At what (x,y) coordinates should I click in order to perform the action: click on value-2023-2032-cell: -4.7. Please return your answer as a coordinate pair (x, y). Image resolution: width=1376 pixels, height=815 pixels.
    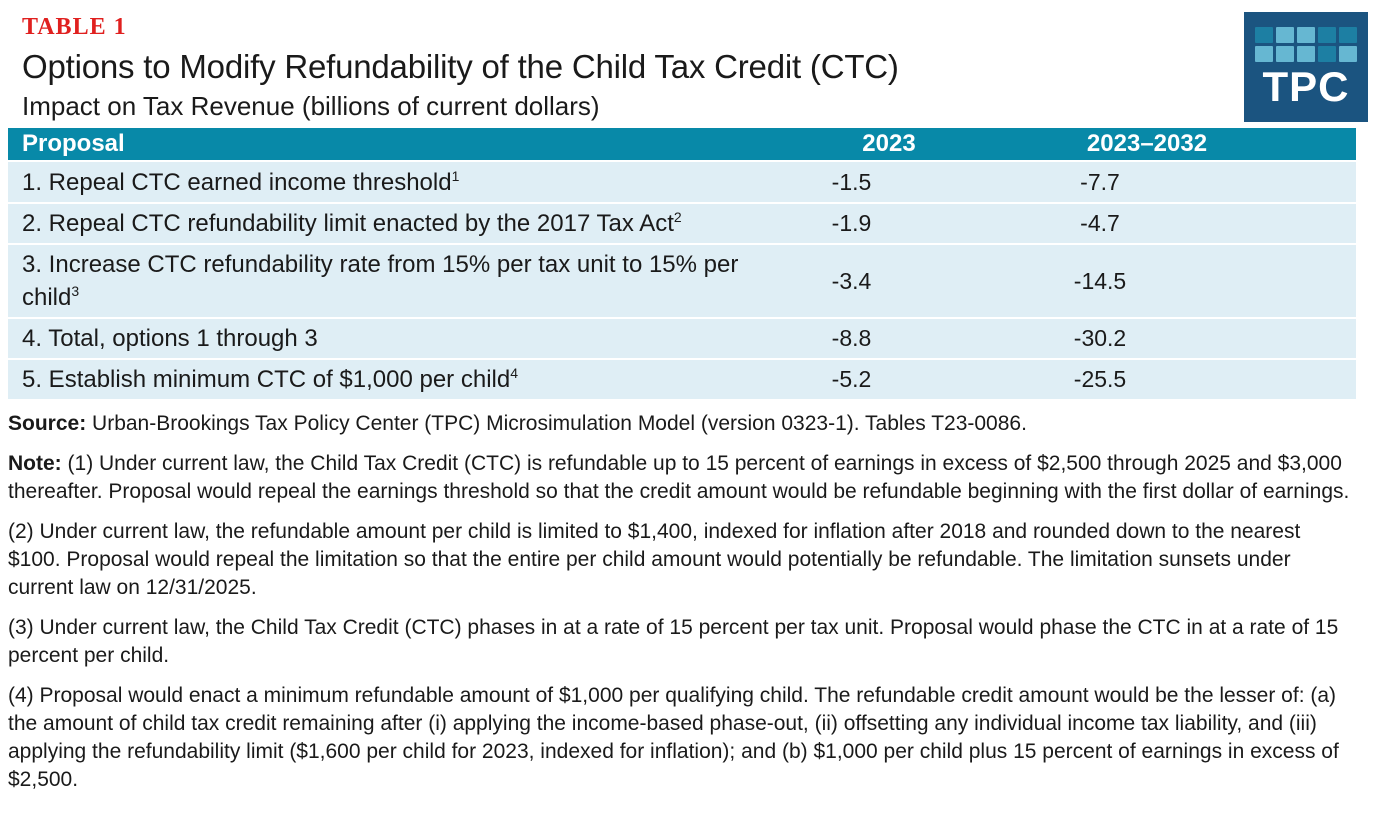
    Looking at the image, I should click on (1185, 223).